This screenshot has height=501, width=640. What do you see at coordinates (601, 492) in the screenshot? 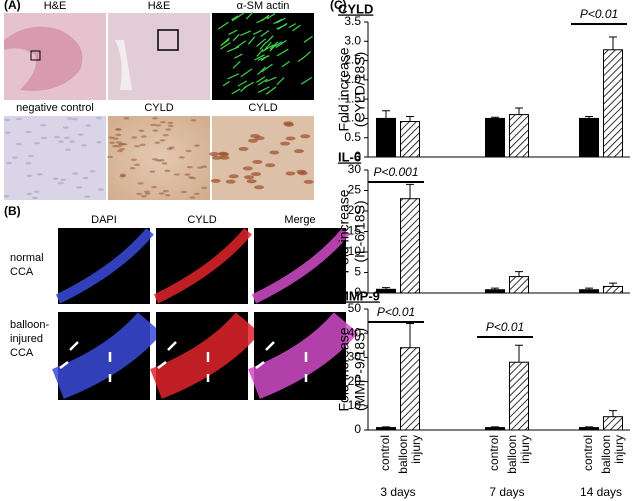
I see `x-category-label: 14 days` at bounding box center [601, 492].